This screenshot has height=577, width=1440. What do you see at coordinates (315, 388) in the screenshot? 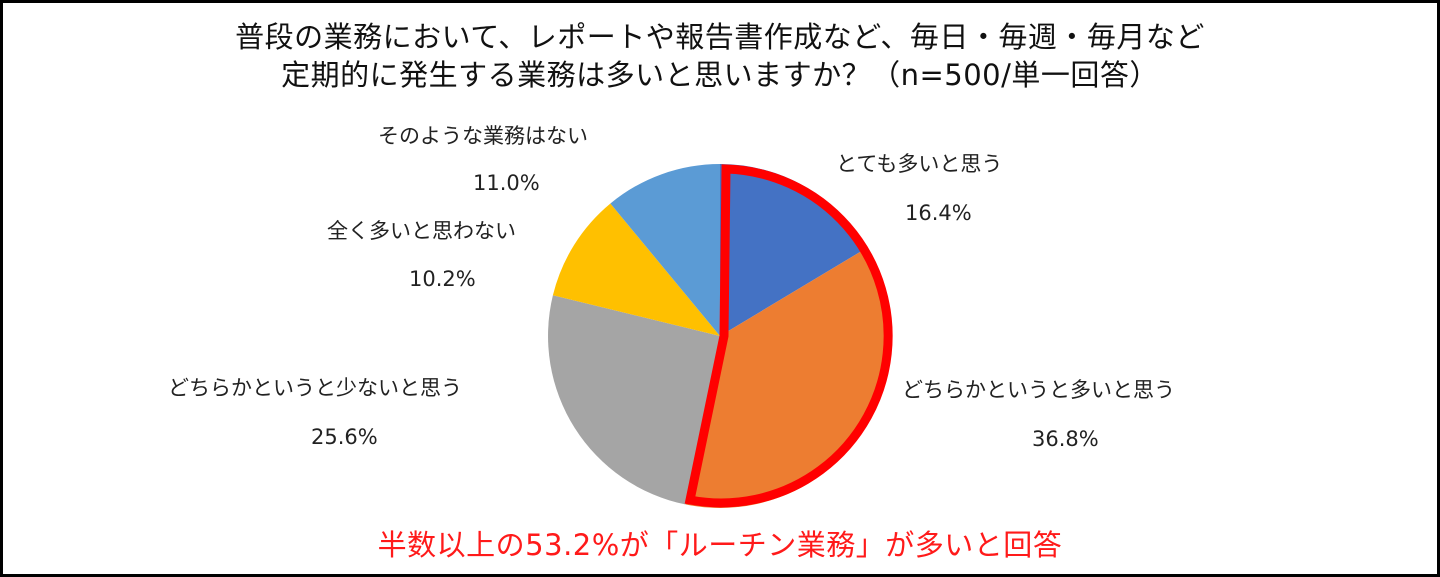
I see `label-somewhat-few: どちらかというと少ないと思う` at bounding box center [315, 388].